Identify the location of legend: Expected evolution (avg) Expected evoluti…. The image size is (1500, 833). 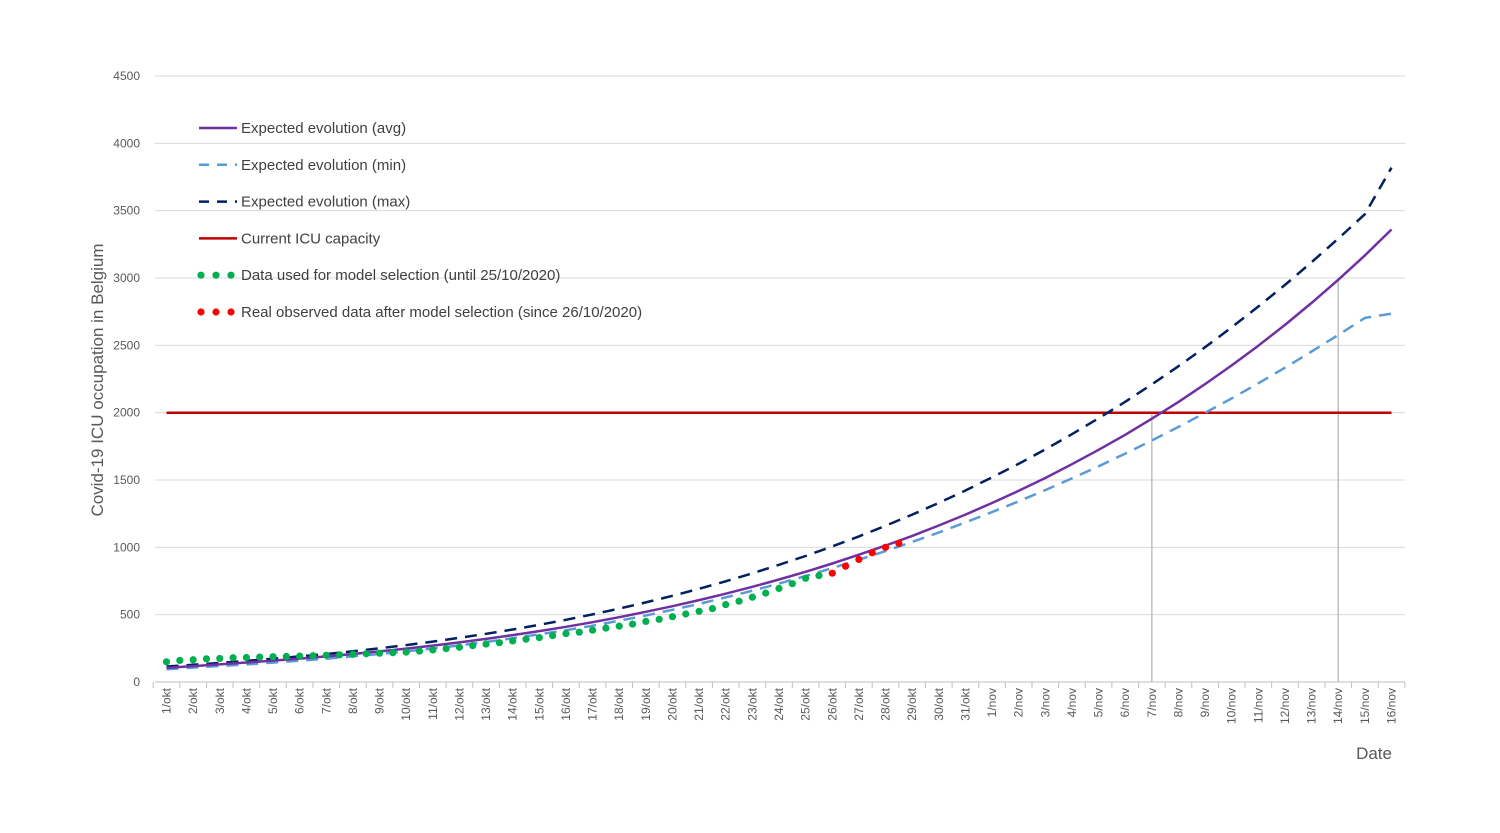
(419, 220).